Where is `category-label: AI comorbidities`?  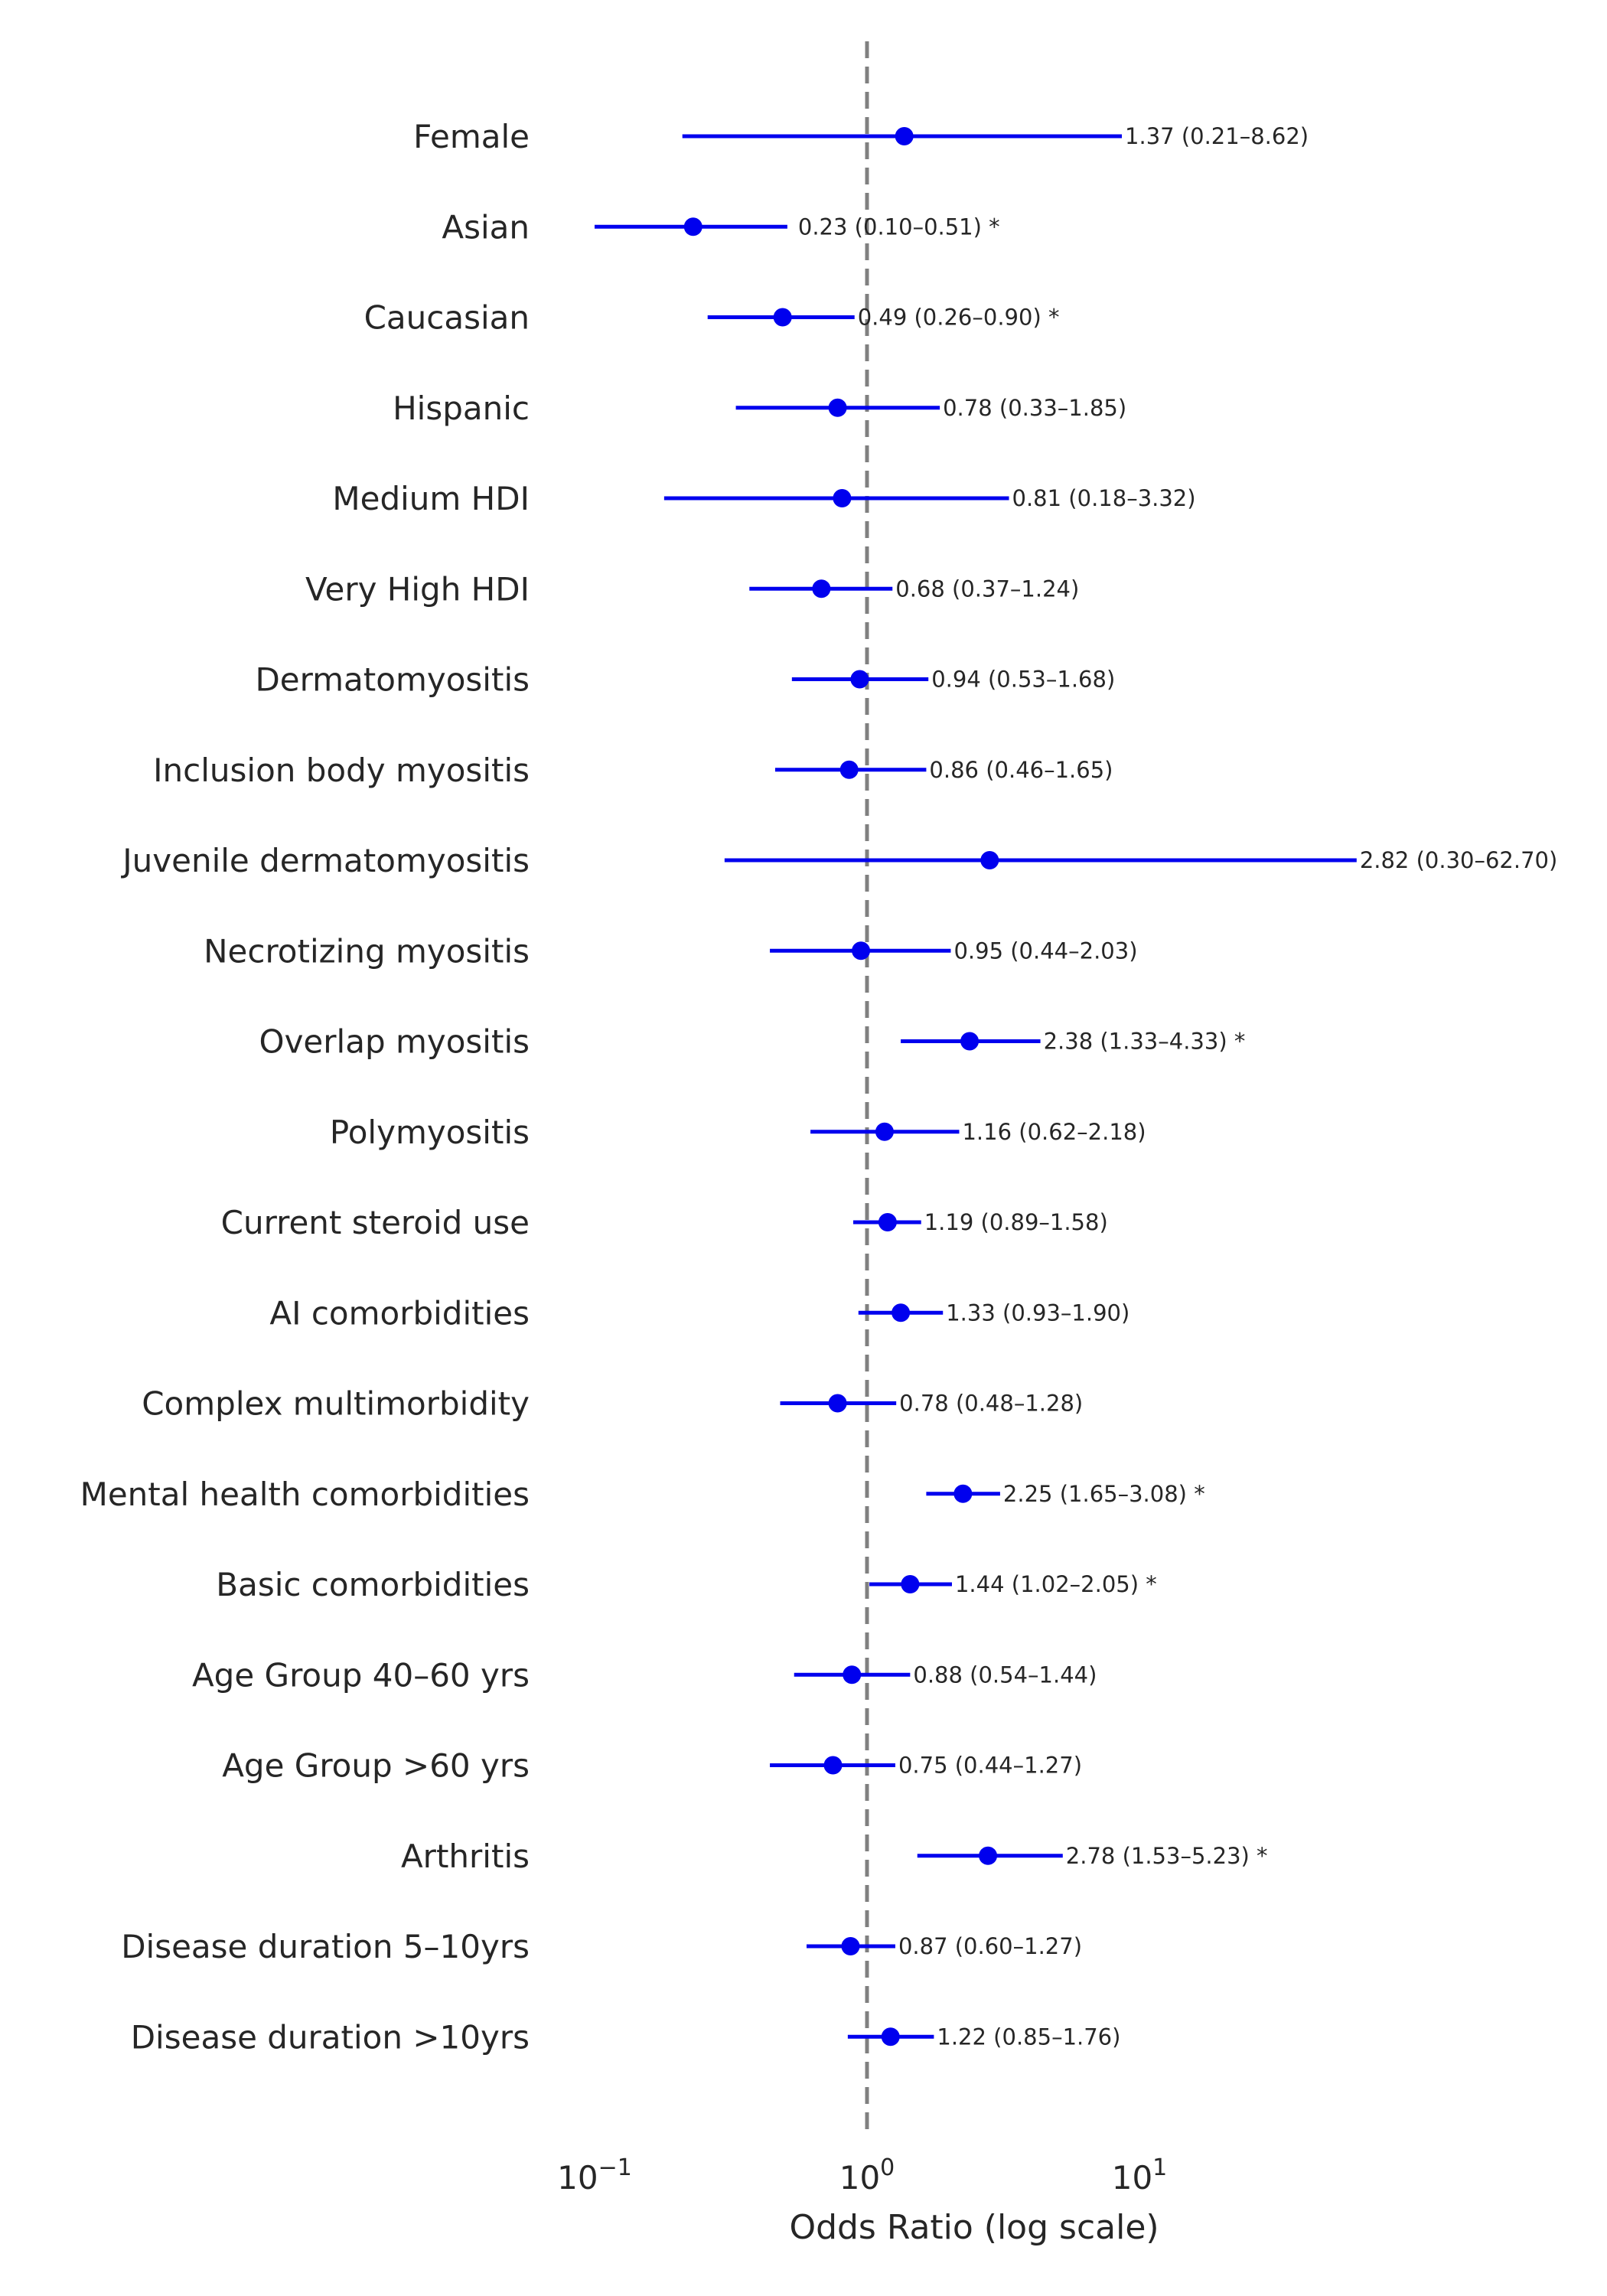 category-label: AI comorbidities is located at coordinates (399, 1313).